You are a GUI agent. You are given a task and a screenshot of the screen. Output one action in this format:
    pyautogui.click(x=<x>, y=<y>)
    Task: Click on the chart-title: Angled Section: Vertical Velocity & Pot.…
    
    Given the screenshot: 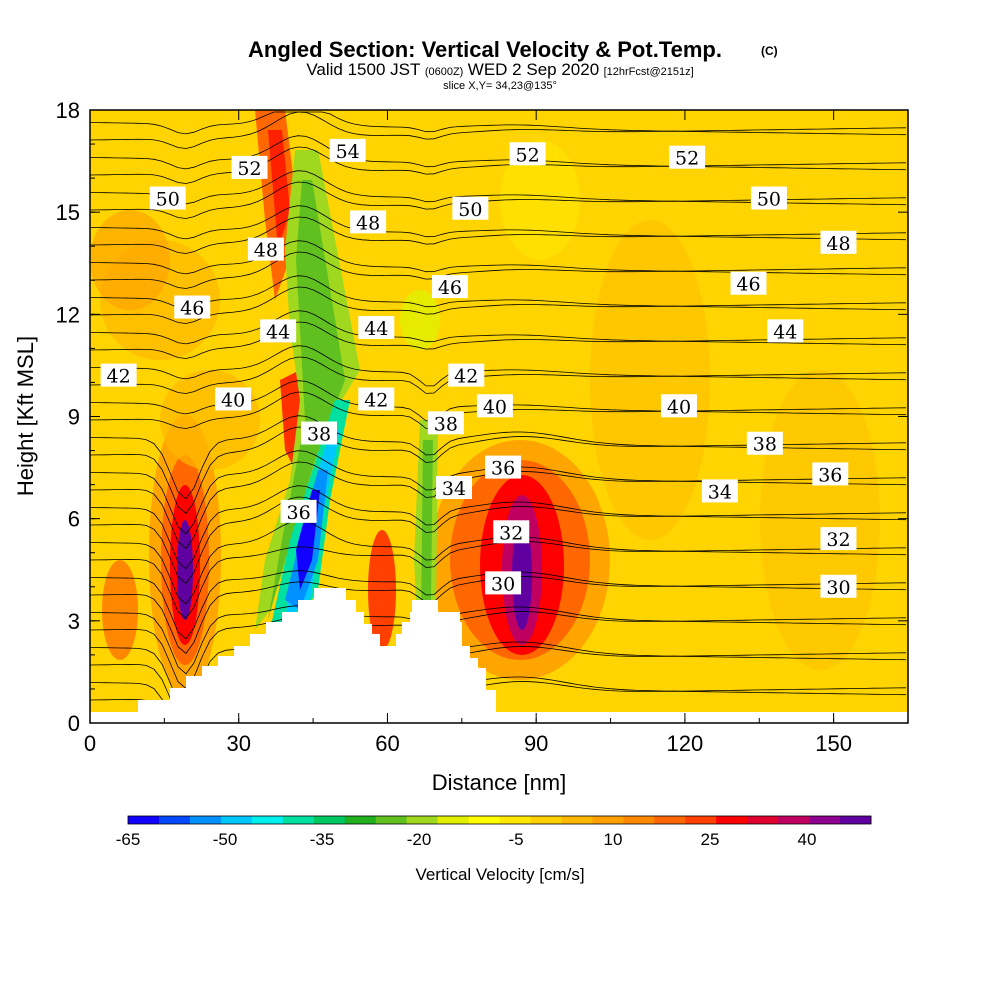 What is the action you would take?
    pyautogui.click(x=485, y=49)
    